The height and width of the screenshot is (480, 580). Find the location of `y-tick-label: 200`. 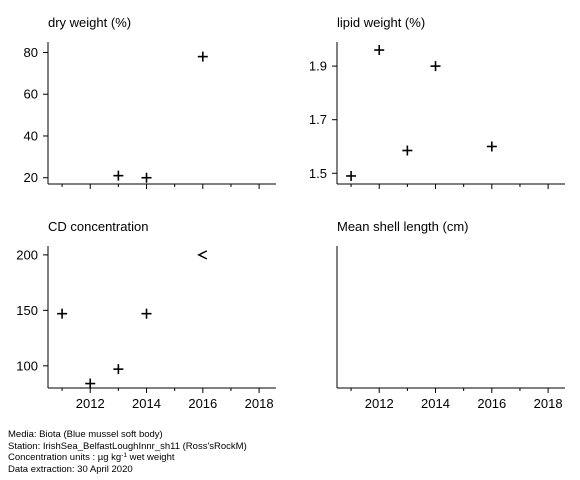

y-tick-label: 200 is located at coordinates (27, 254).